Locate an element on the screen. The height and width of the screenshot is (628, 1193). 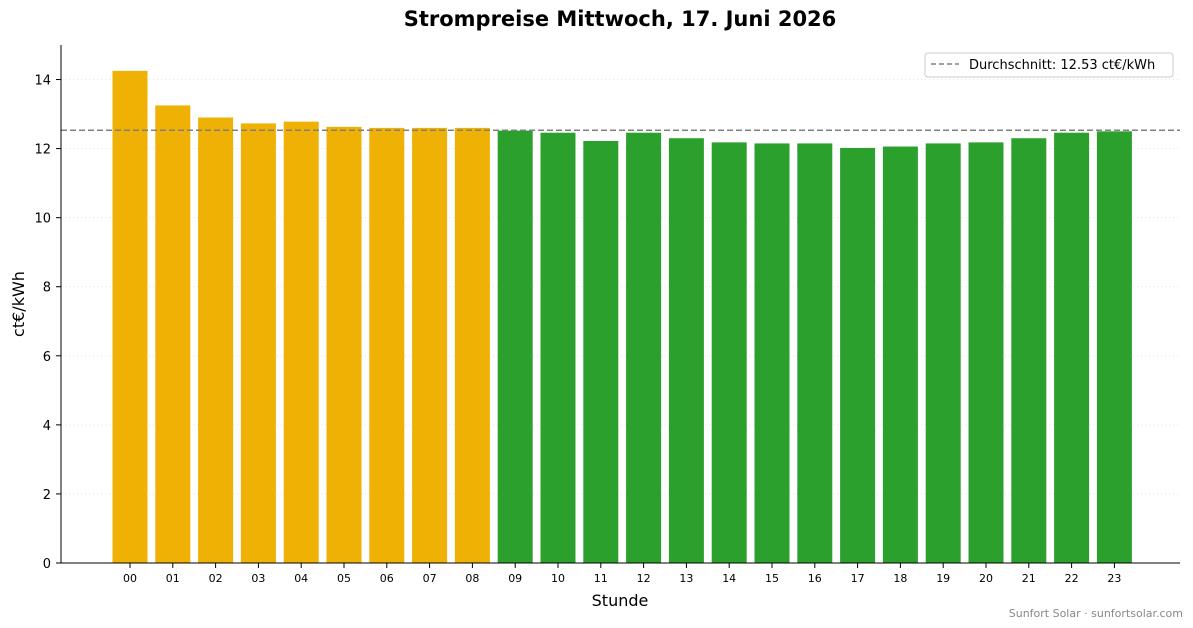
x-tick-label: 13 is located at coordinates (686, 578).